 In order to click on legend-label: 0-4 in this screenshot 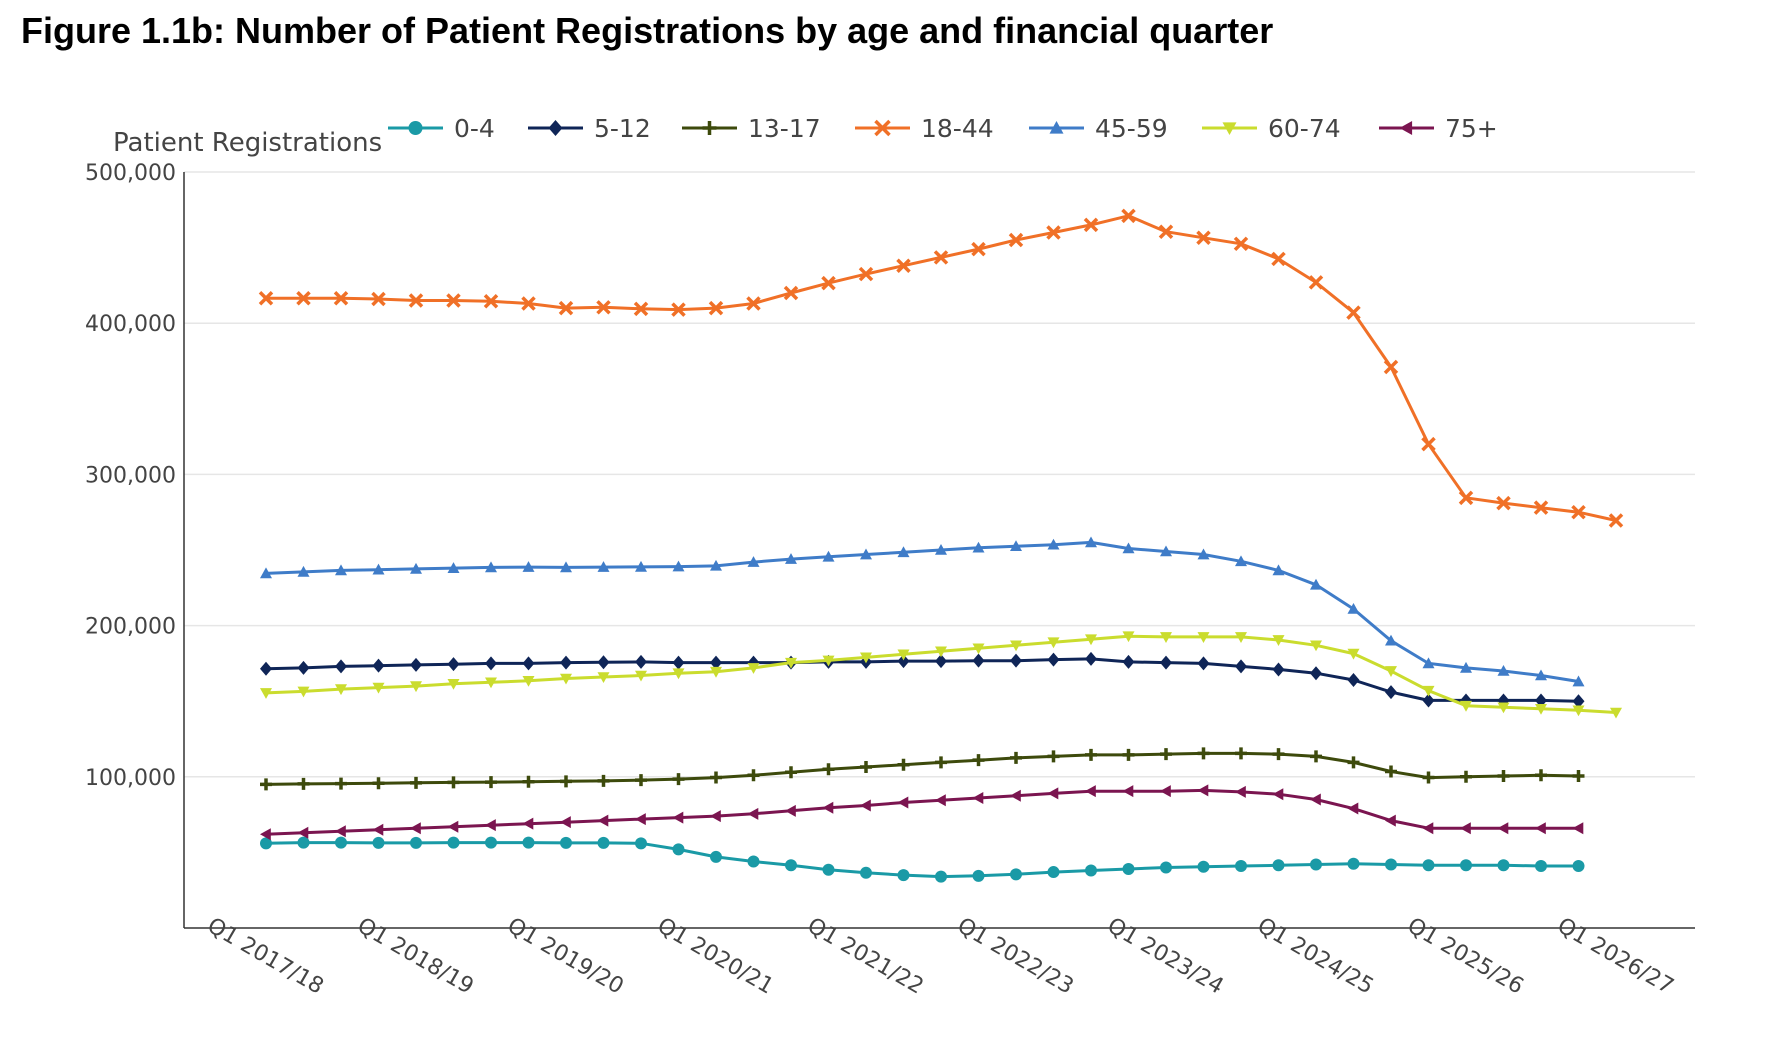, I will do `click(474, 128)`.